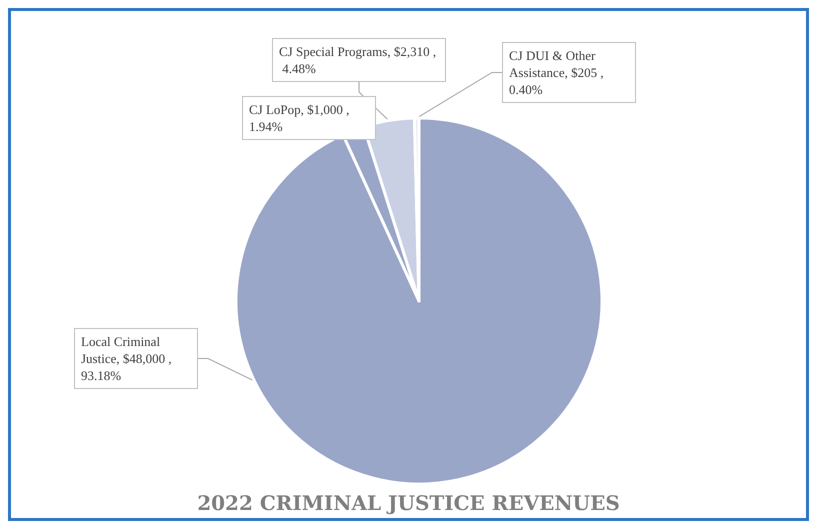 This screenshot has width=817, height=529. Describe the element at coordinates (408, 503) in the screenshot. I see `text: 2022 CRIMINAL JUSTICE REVENUES` at that location.